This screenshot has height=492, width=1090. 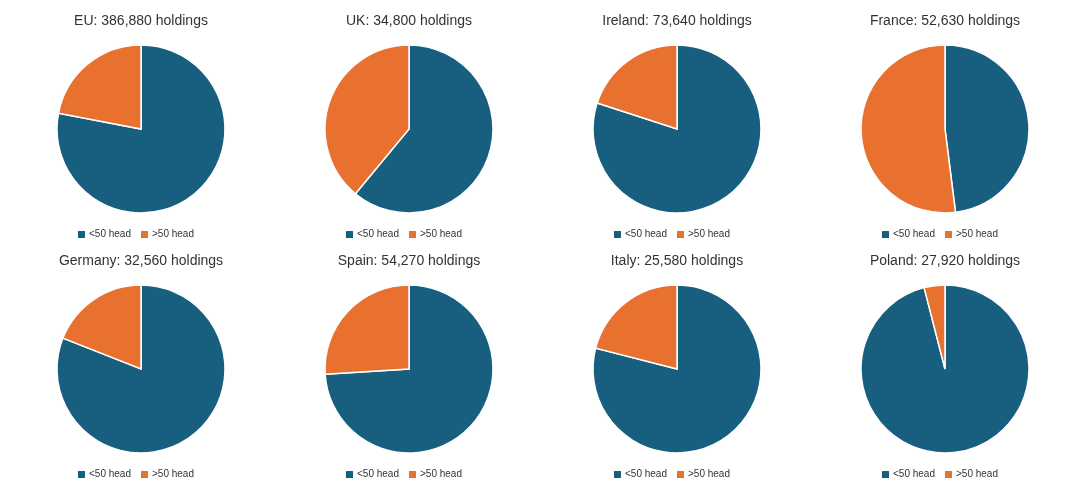 I want to click on chart-title: EU: 386,880 holdings, so click(x=141, y=20).